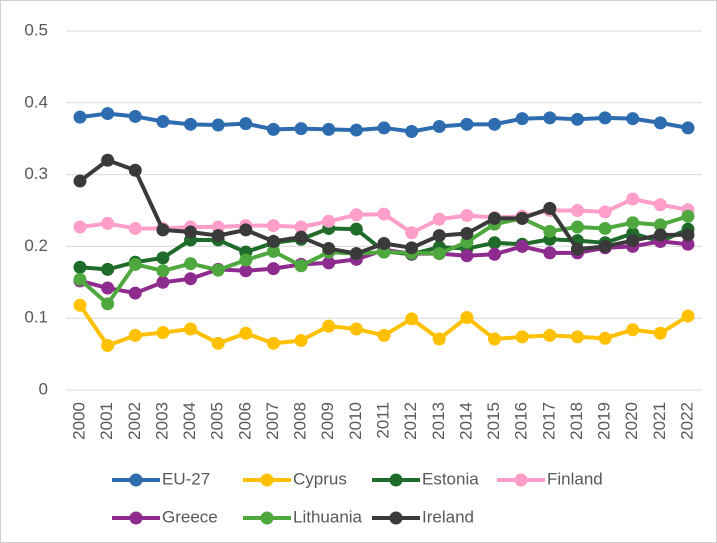  Describe the element at coordinates (78, 421) in the screenshot. I see `x-tick-label: 2000` at that location.